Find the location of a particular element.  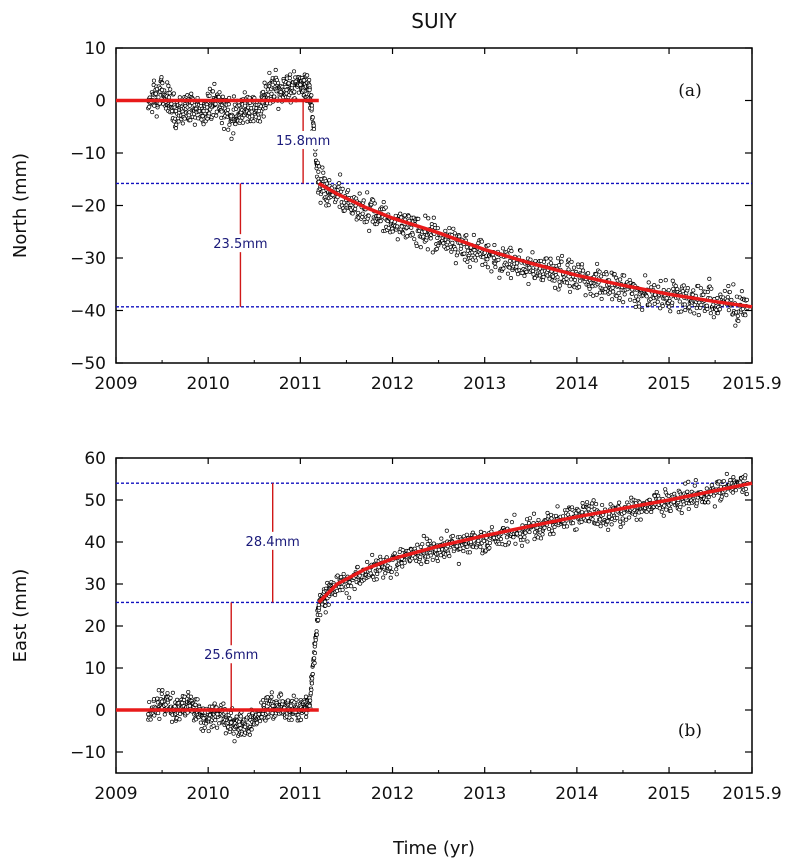

offset-label-bg is located at coordinates (272, 540).